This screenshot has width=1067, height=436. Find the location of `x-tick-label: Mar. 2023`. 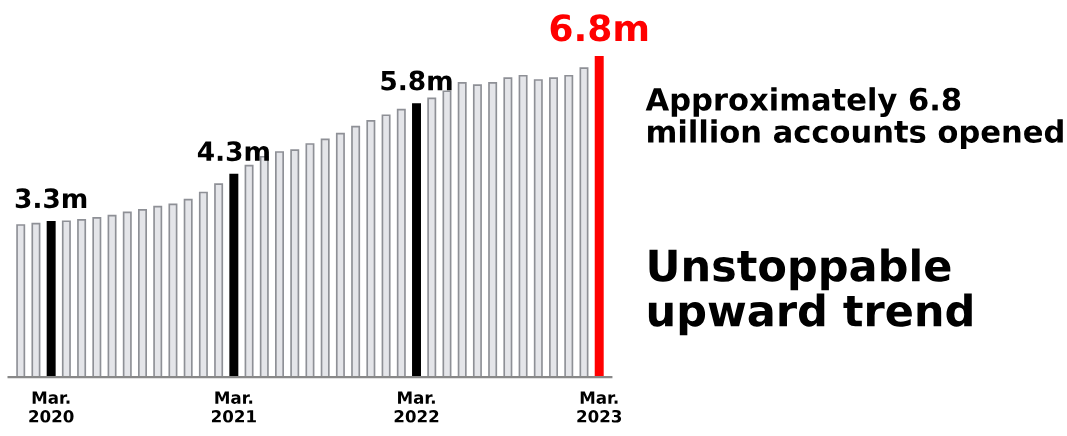

x-tick-label: Mar. 2023 is located at coordinates (599, 407).